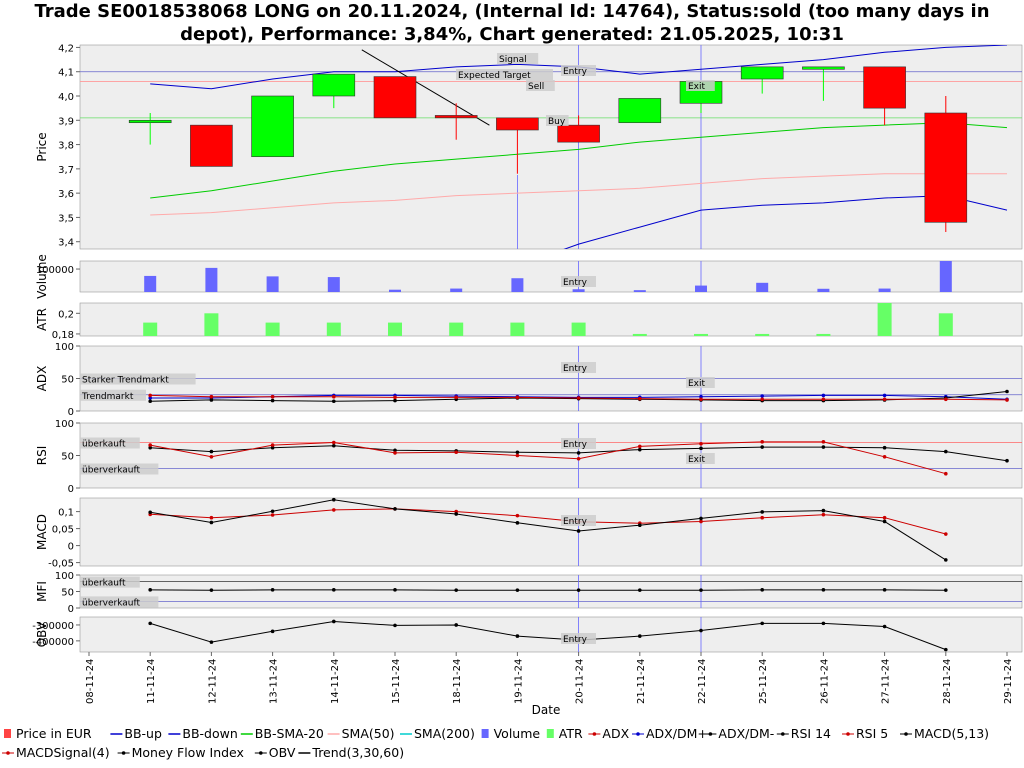  What do you see at coordinates (578, 638) in the screenshot?
I see `obv-entry-label-bg` at bounding box center [578, 638].